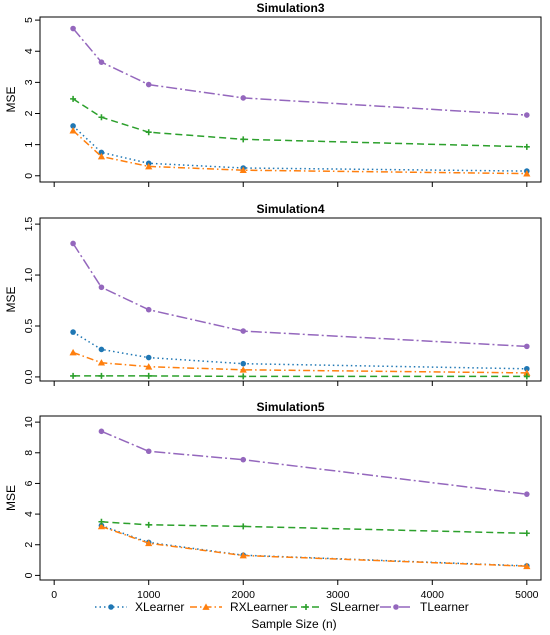  I want to click on legend-marker-rxlearner, so click(206, 606).